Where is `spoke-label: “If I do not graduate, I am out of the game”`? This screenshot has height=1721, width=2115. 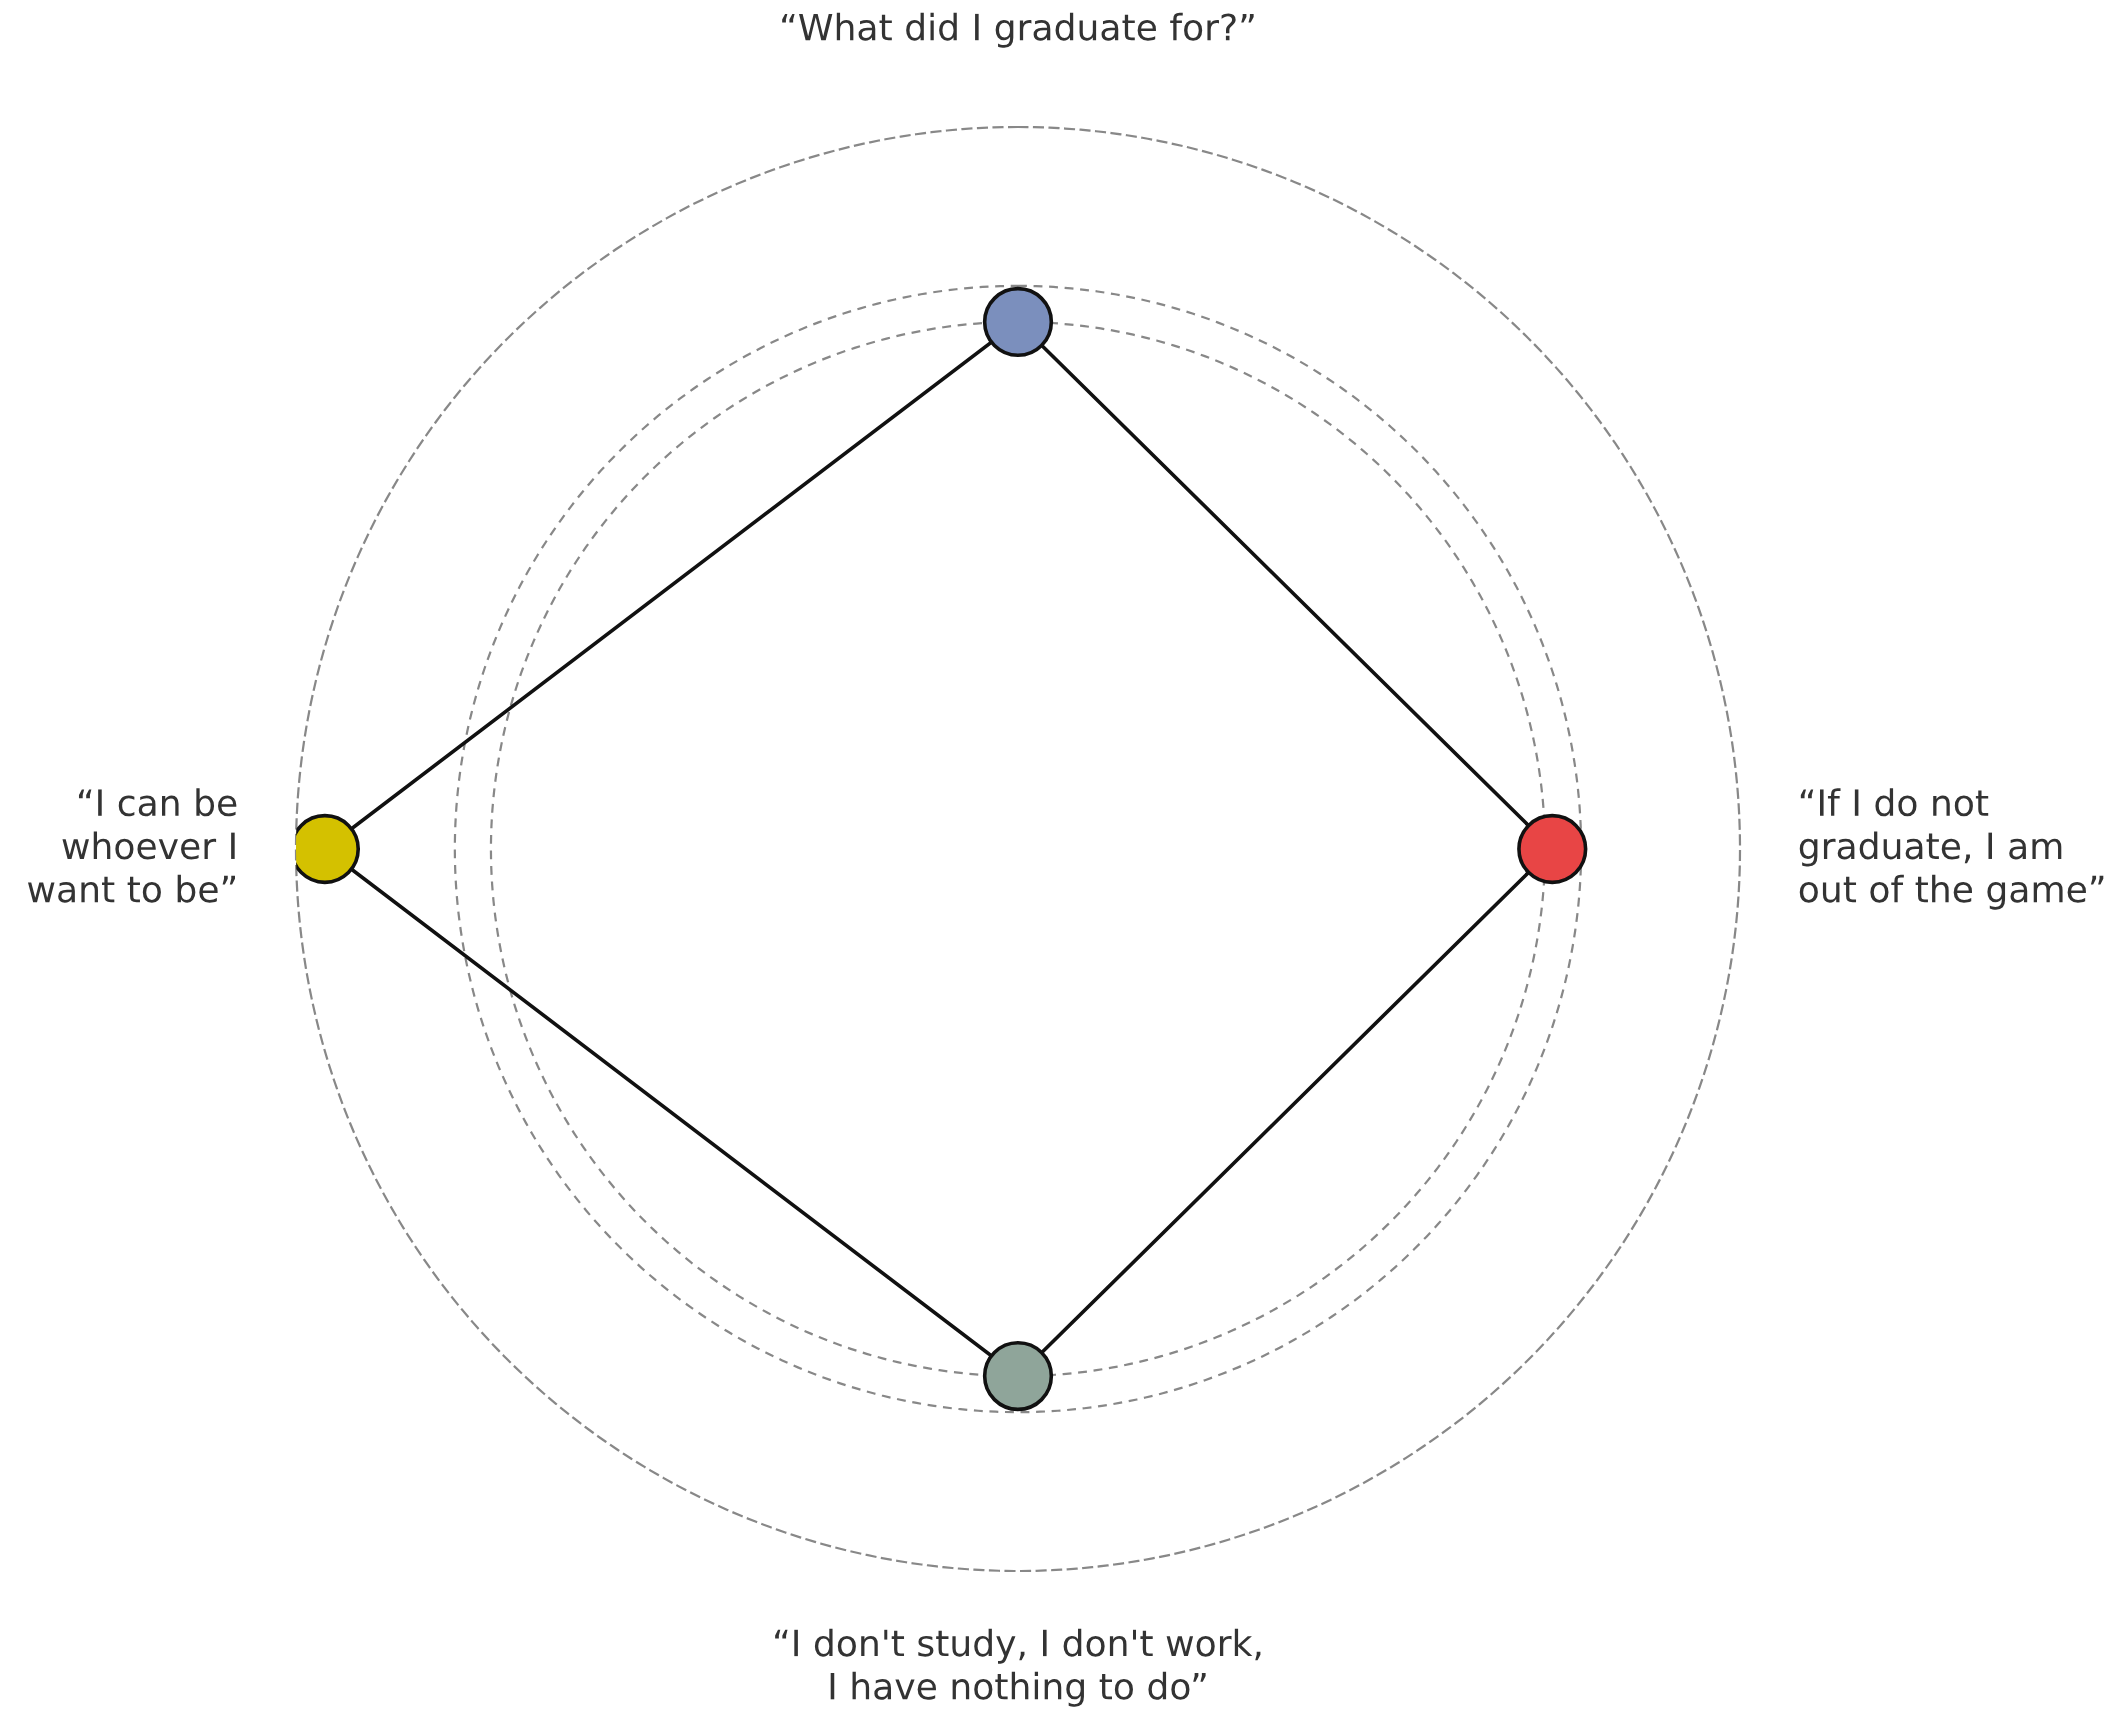
spoke-label: “If I do not graduate, I am out of the game” is located at coordinates (1951, 849).